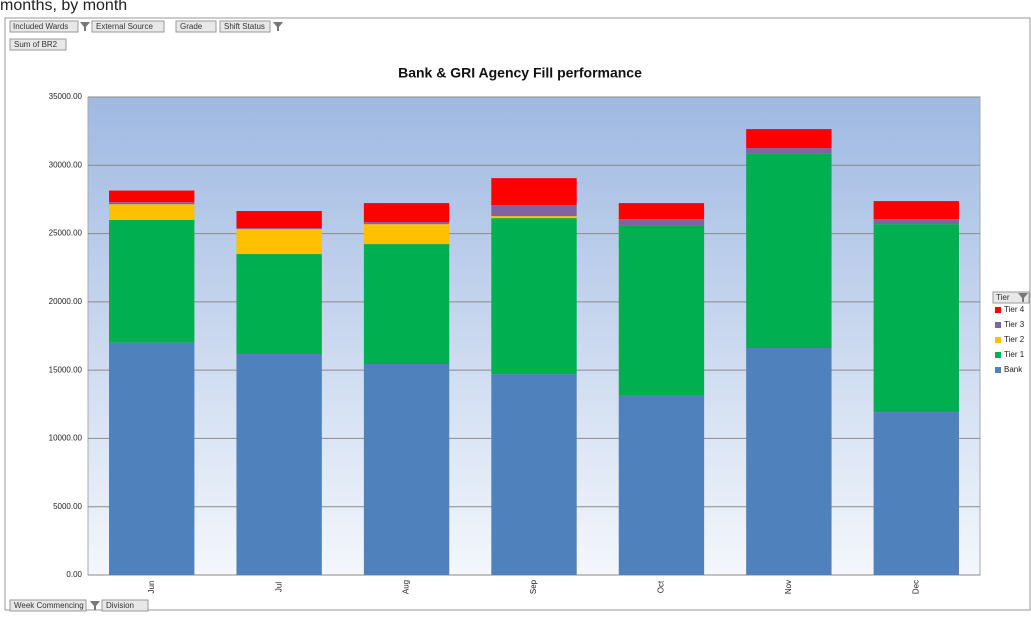 The image size is (1031, 619). Describe the element at coordinates (66, 438) in the screenshot. I see `y-tick-label: 10000.00` at that location.